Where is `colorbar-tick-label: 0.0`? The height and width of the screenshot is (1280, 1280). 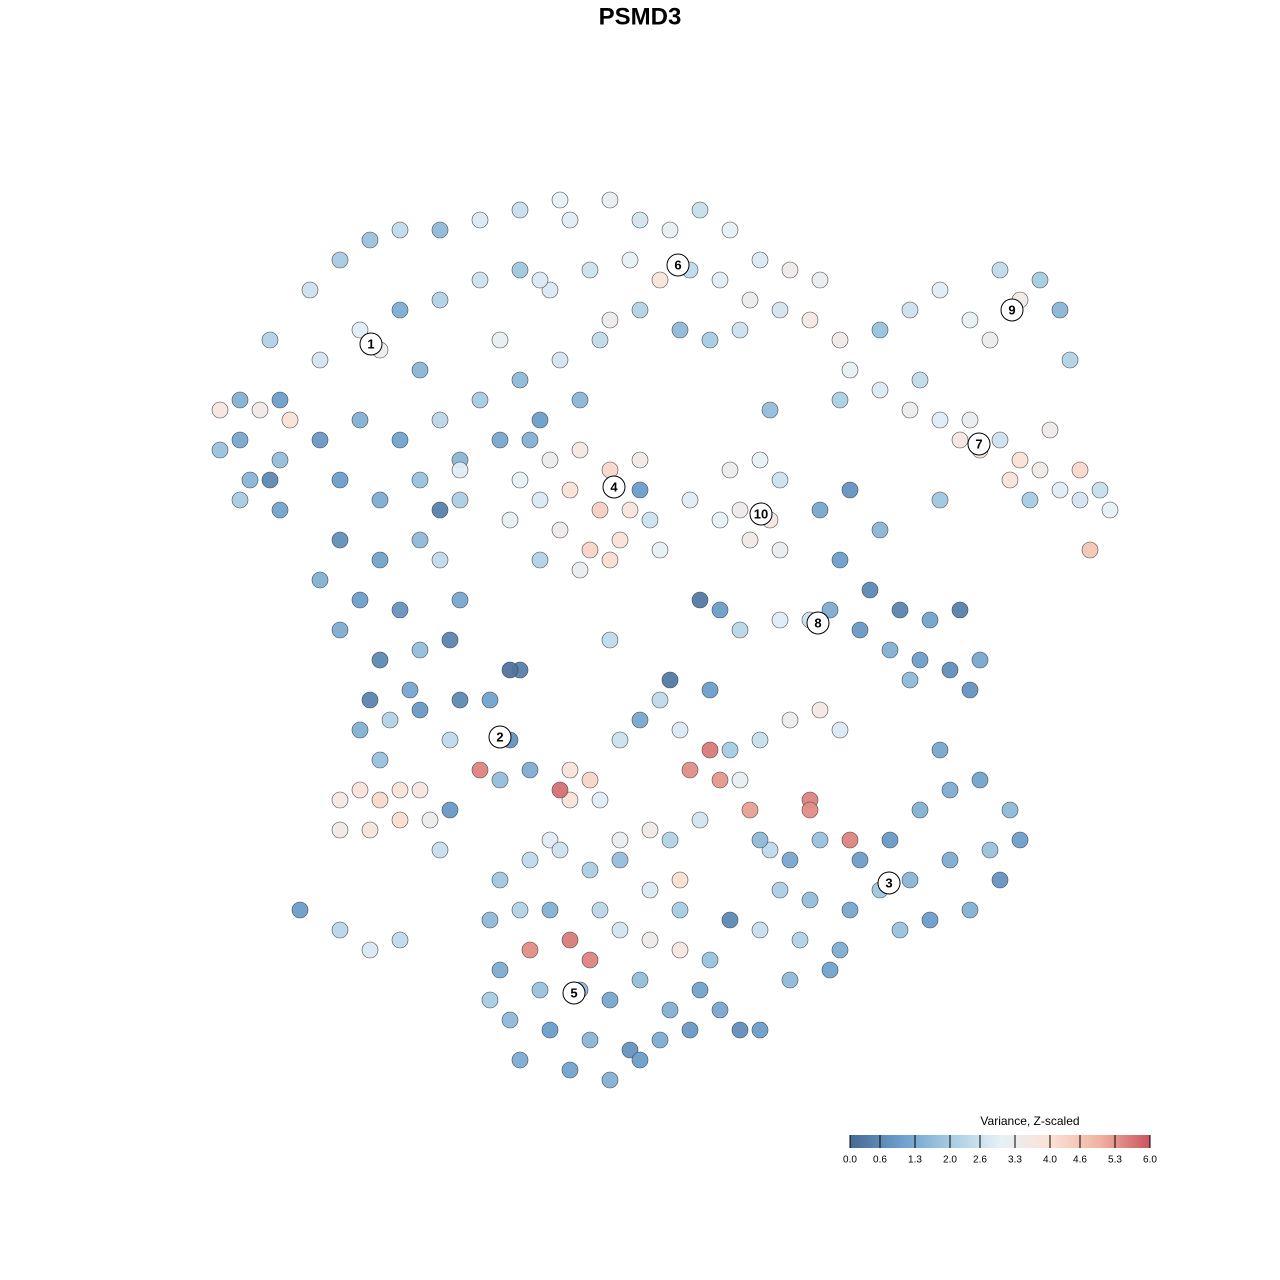
colorbar-tick-label: 0.0 is located at coordinates (850, 1160).